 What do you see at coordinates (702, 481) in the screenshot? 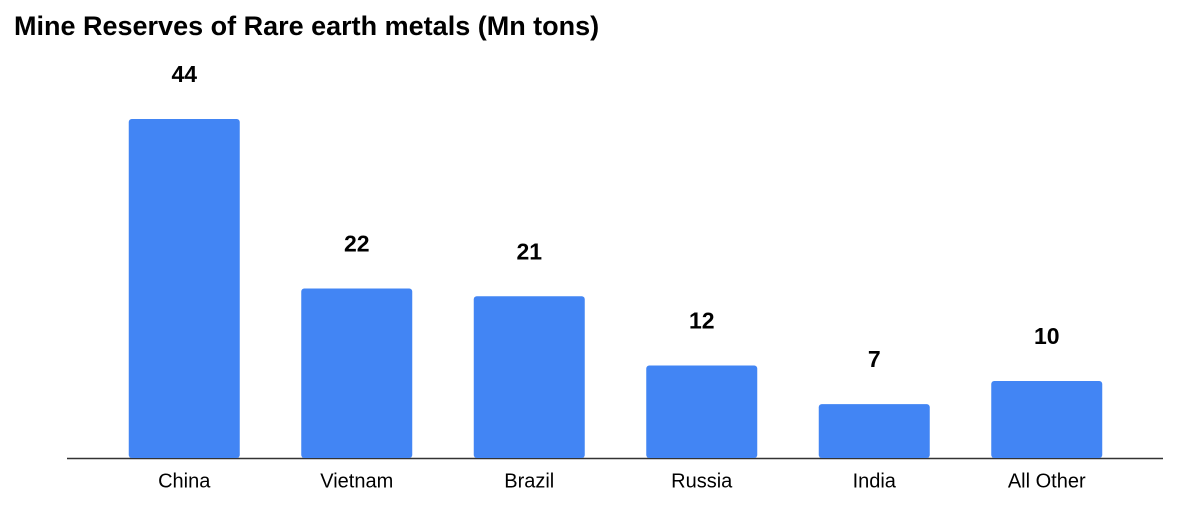
I see `x-tick-label: Russia` at bounding box center [702, 481].